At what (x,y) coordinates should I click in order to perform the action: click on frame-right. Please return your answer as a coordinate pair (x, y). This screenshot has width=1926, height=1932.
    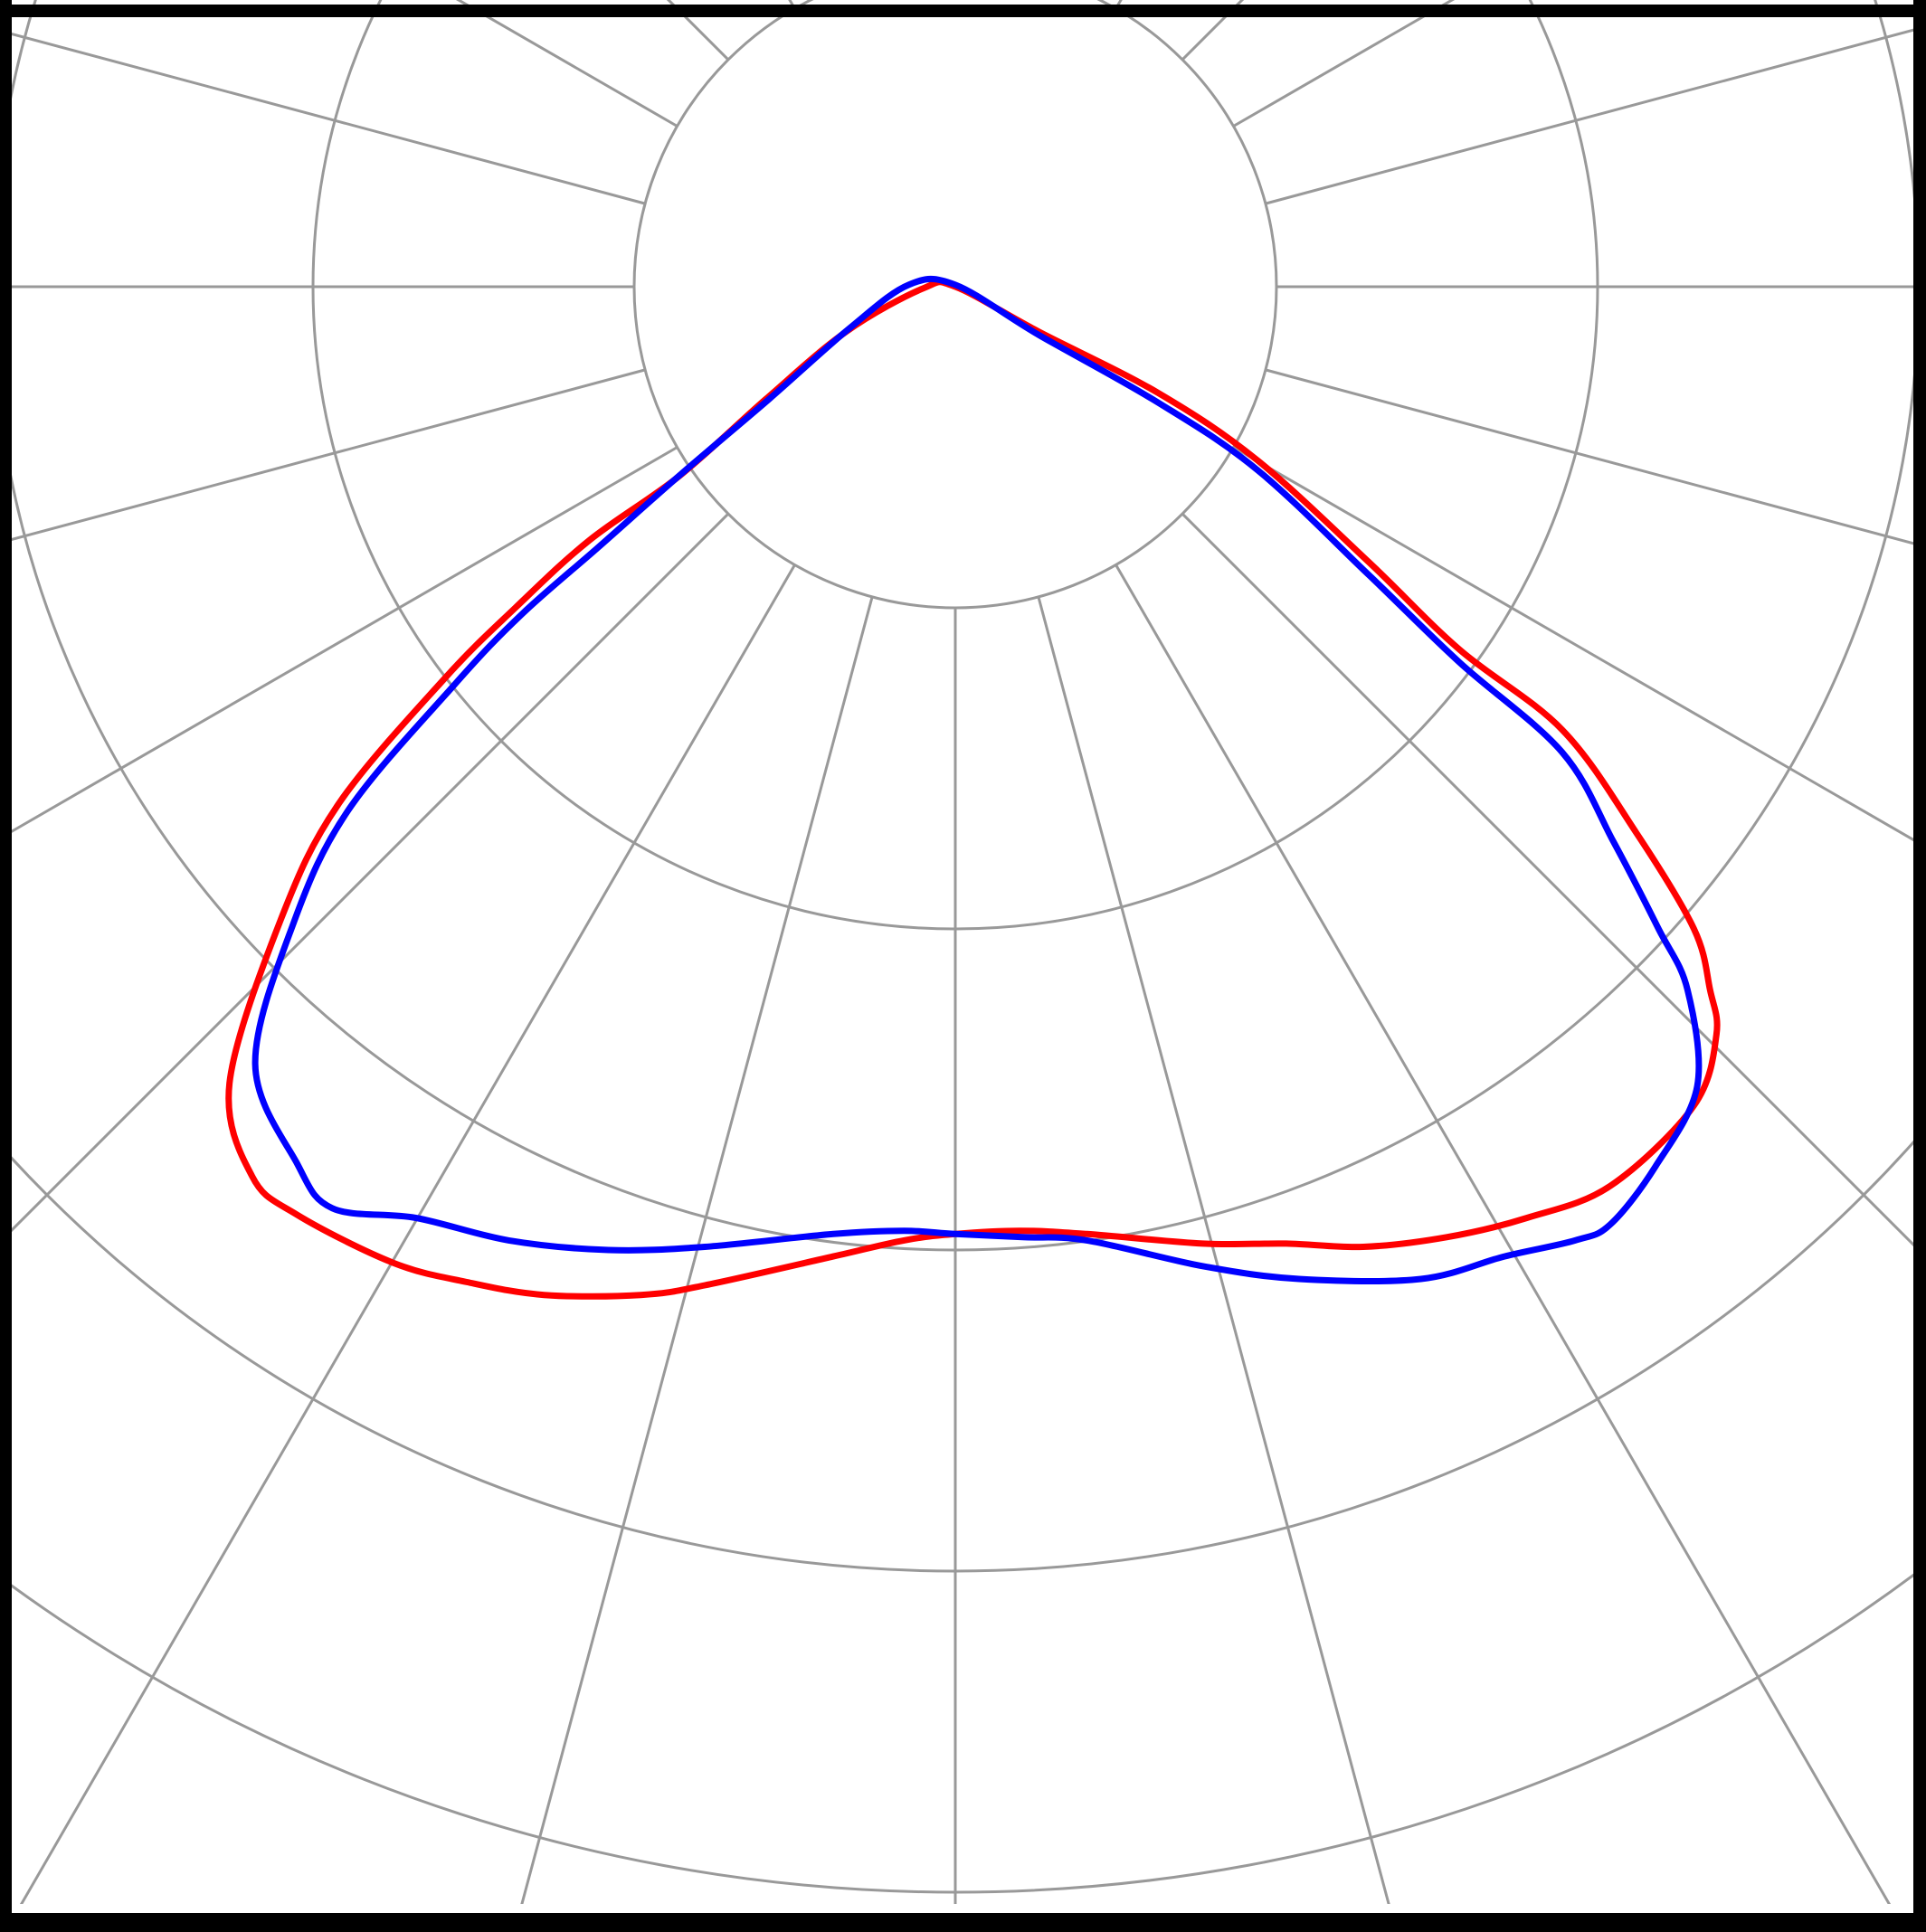
    Looking at the image, I should click on (1920, 966).